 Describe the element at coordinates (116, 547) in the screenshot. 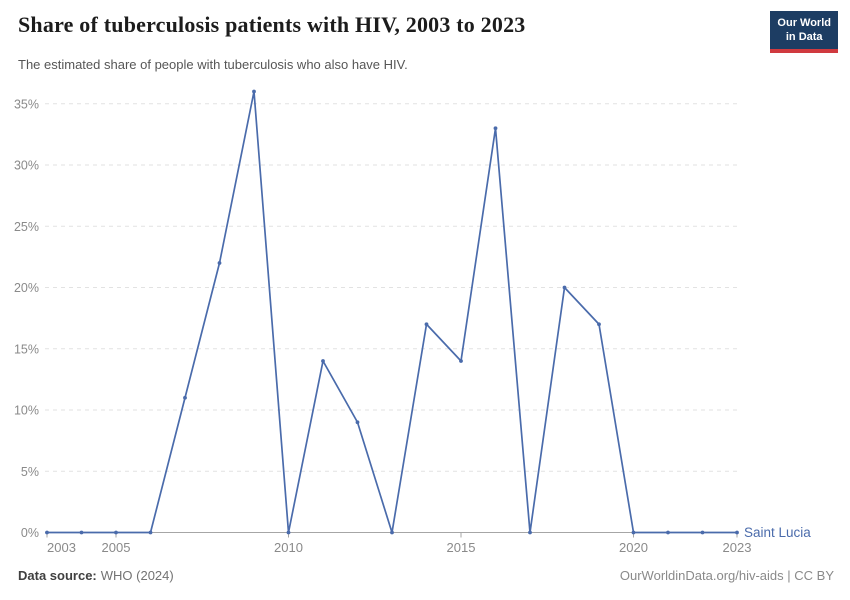

I see `x-axis-label: 2005` at that location.